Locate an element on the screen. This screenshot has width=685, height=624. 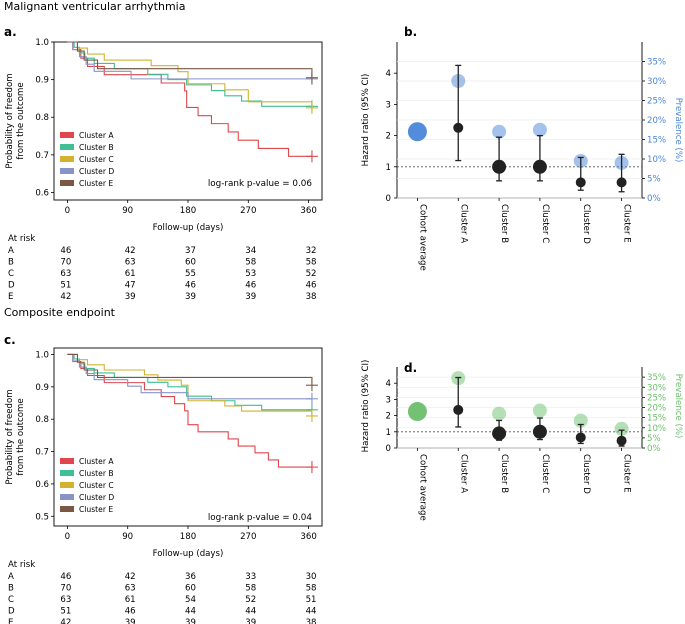
right-axis-label-d: Prevalence (%) is located at coordinates (678, 406).